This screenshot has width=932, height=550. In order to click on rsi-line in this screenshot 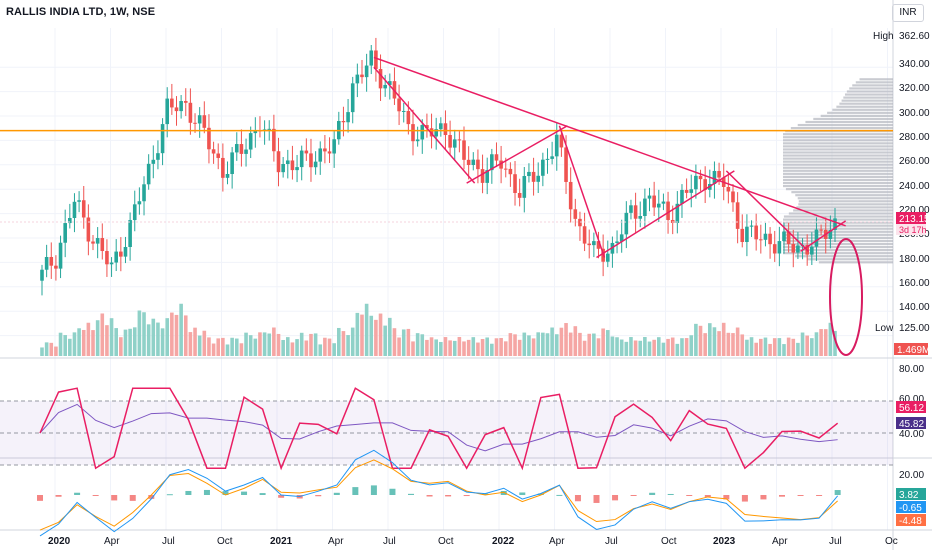, I will do `click(439, 429)`.